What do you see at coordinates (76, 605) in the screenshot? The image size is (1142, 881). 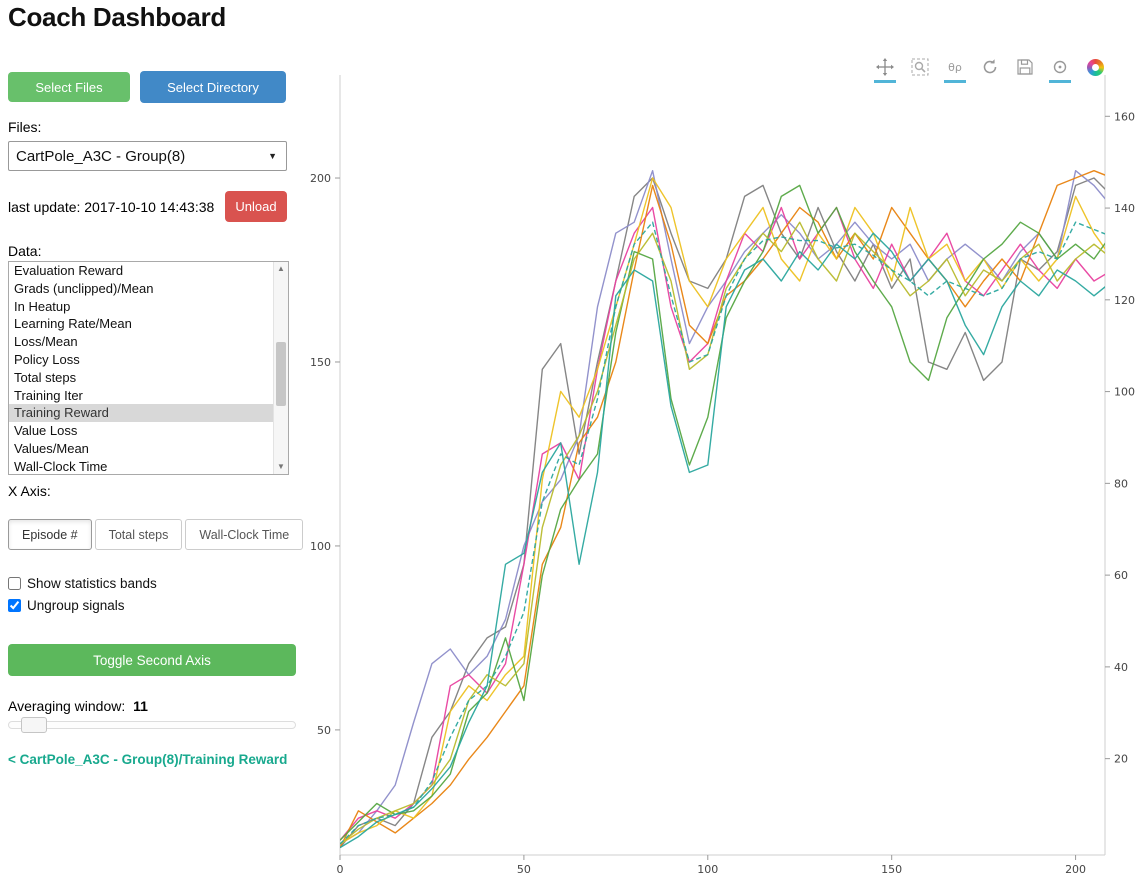 I see `ungroup-signals-label: Ungroup signals` at bounding box center [76, 605].